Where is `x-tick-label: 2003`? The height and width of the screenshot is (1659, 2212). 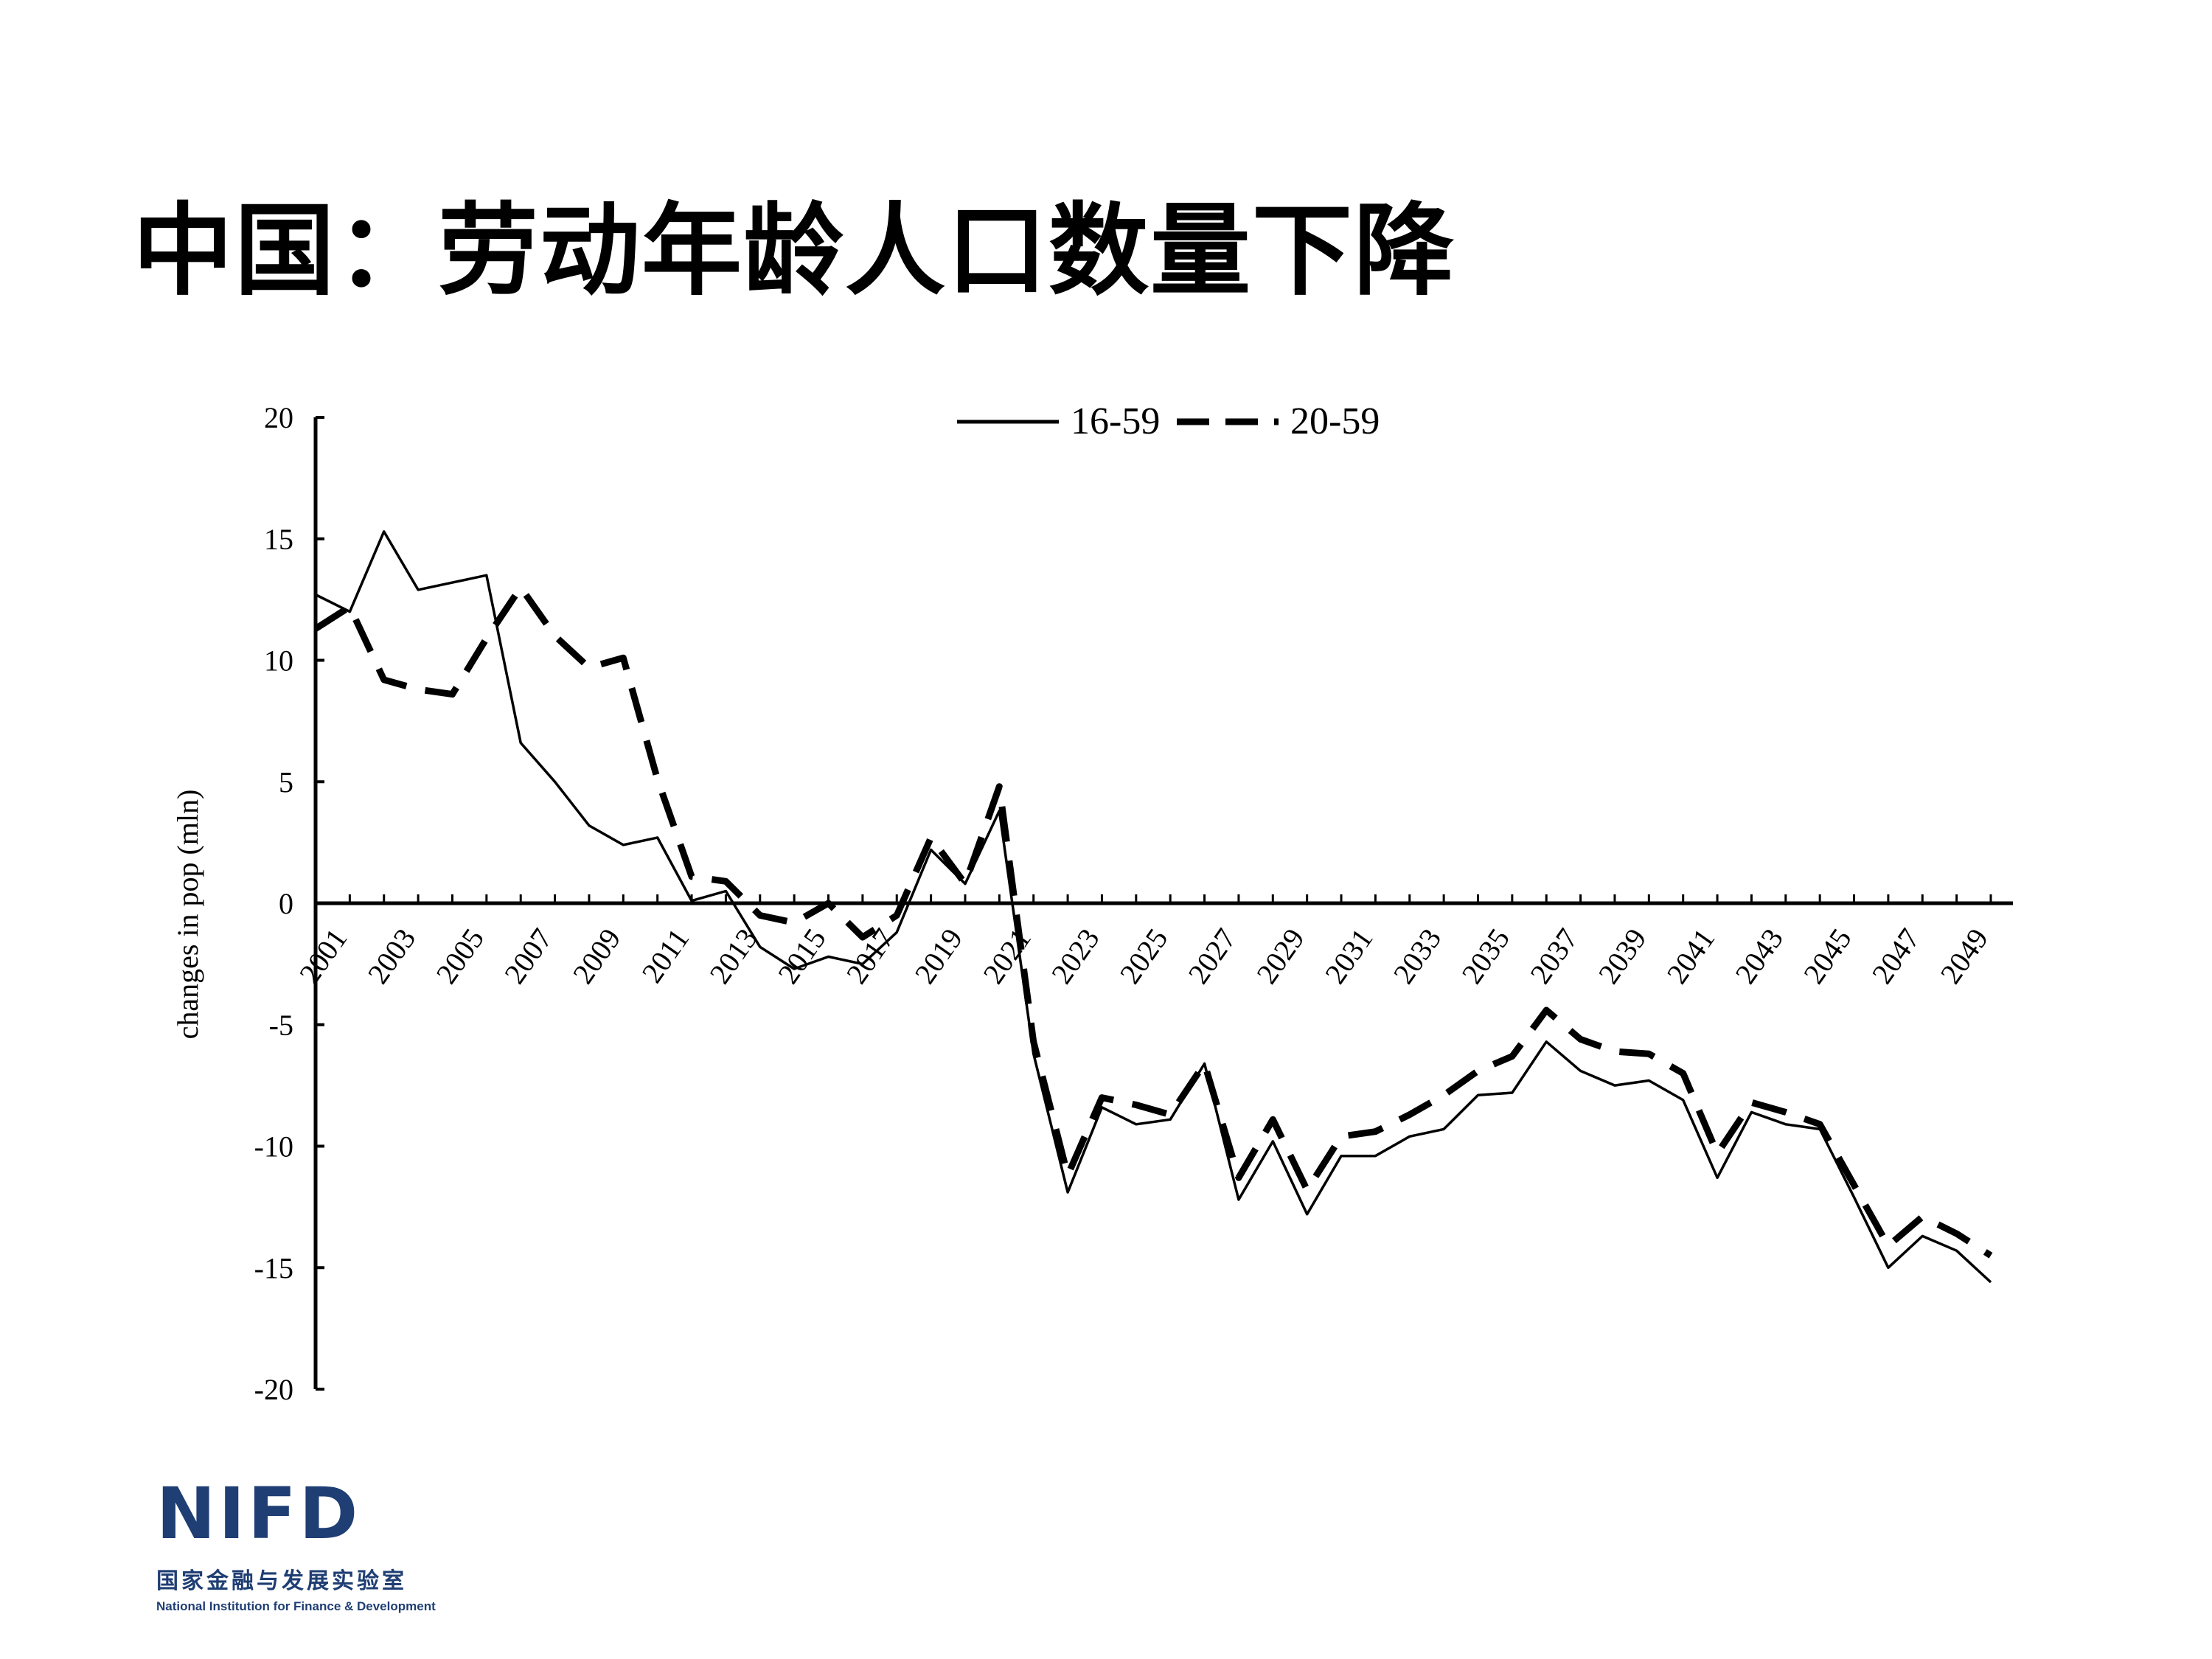 x-tick-label: 2003 is located at coordinates (391, 956).